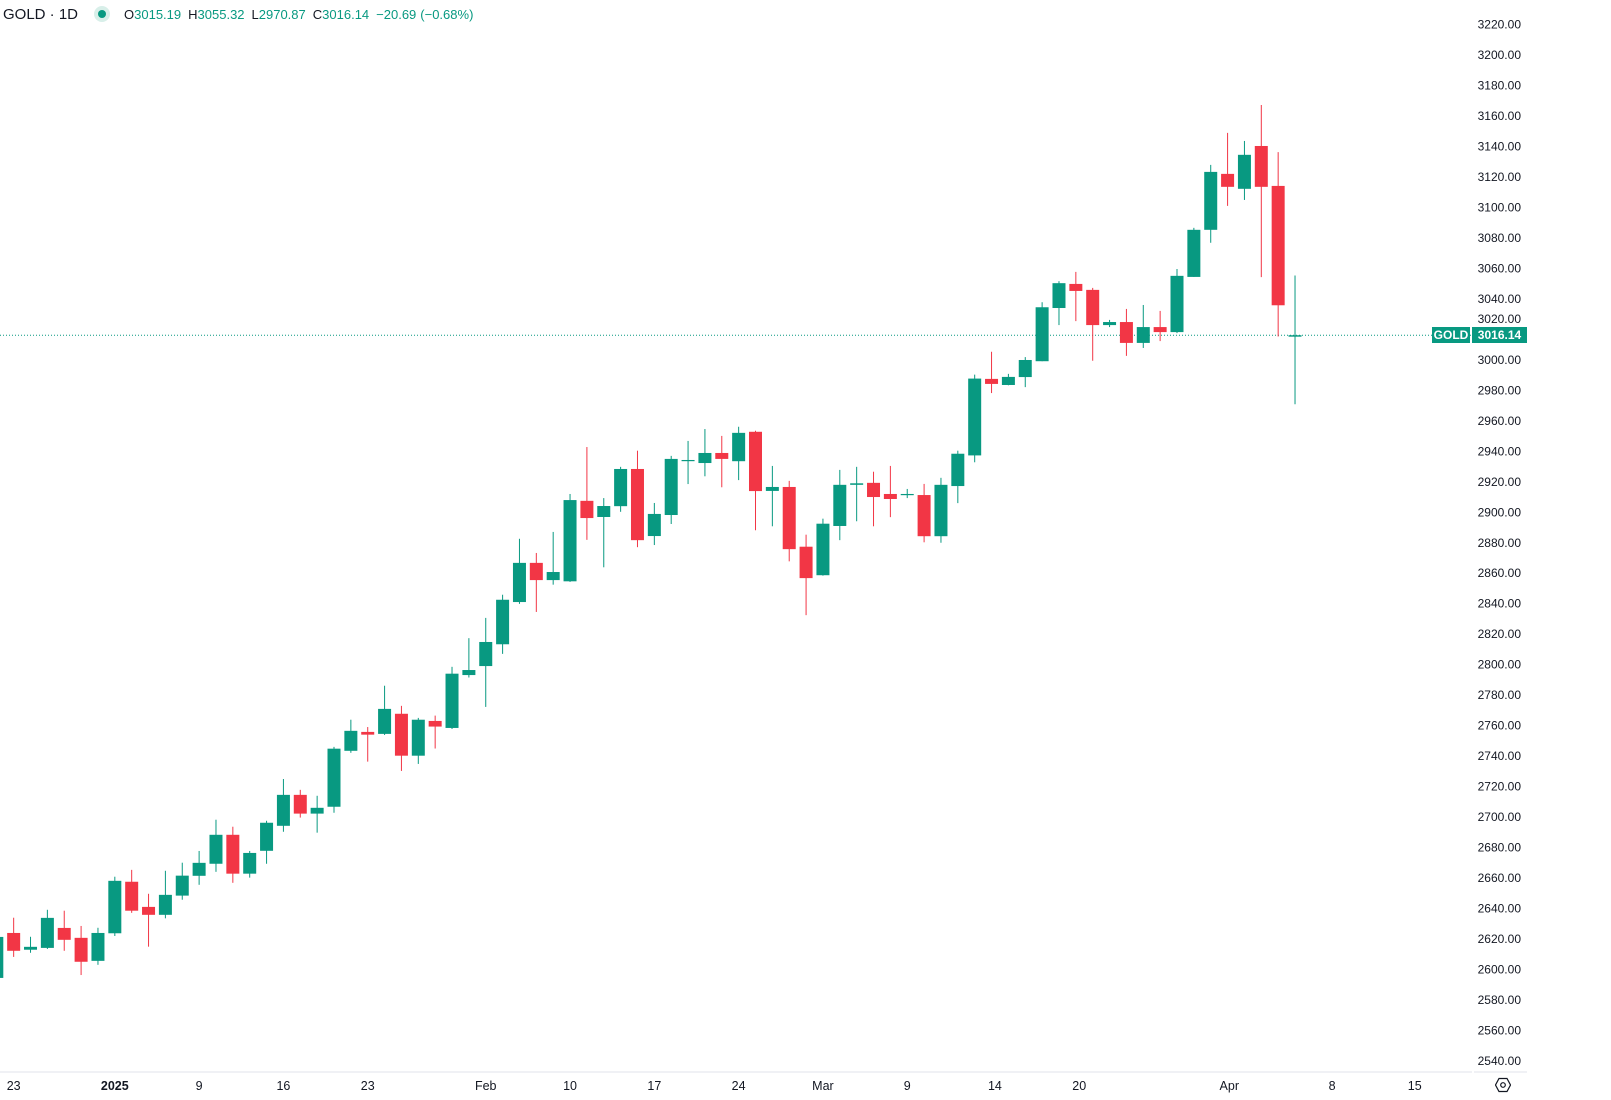  I want to click on price-tick-label: 2880.00, so click(1500, 543).